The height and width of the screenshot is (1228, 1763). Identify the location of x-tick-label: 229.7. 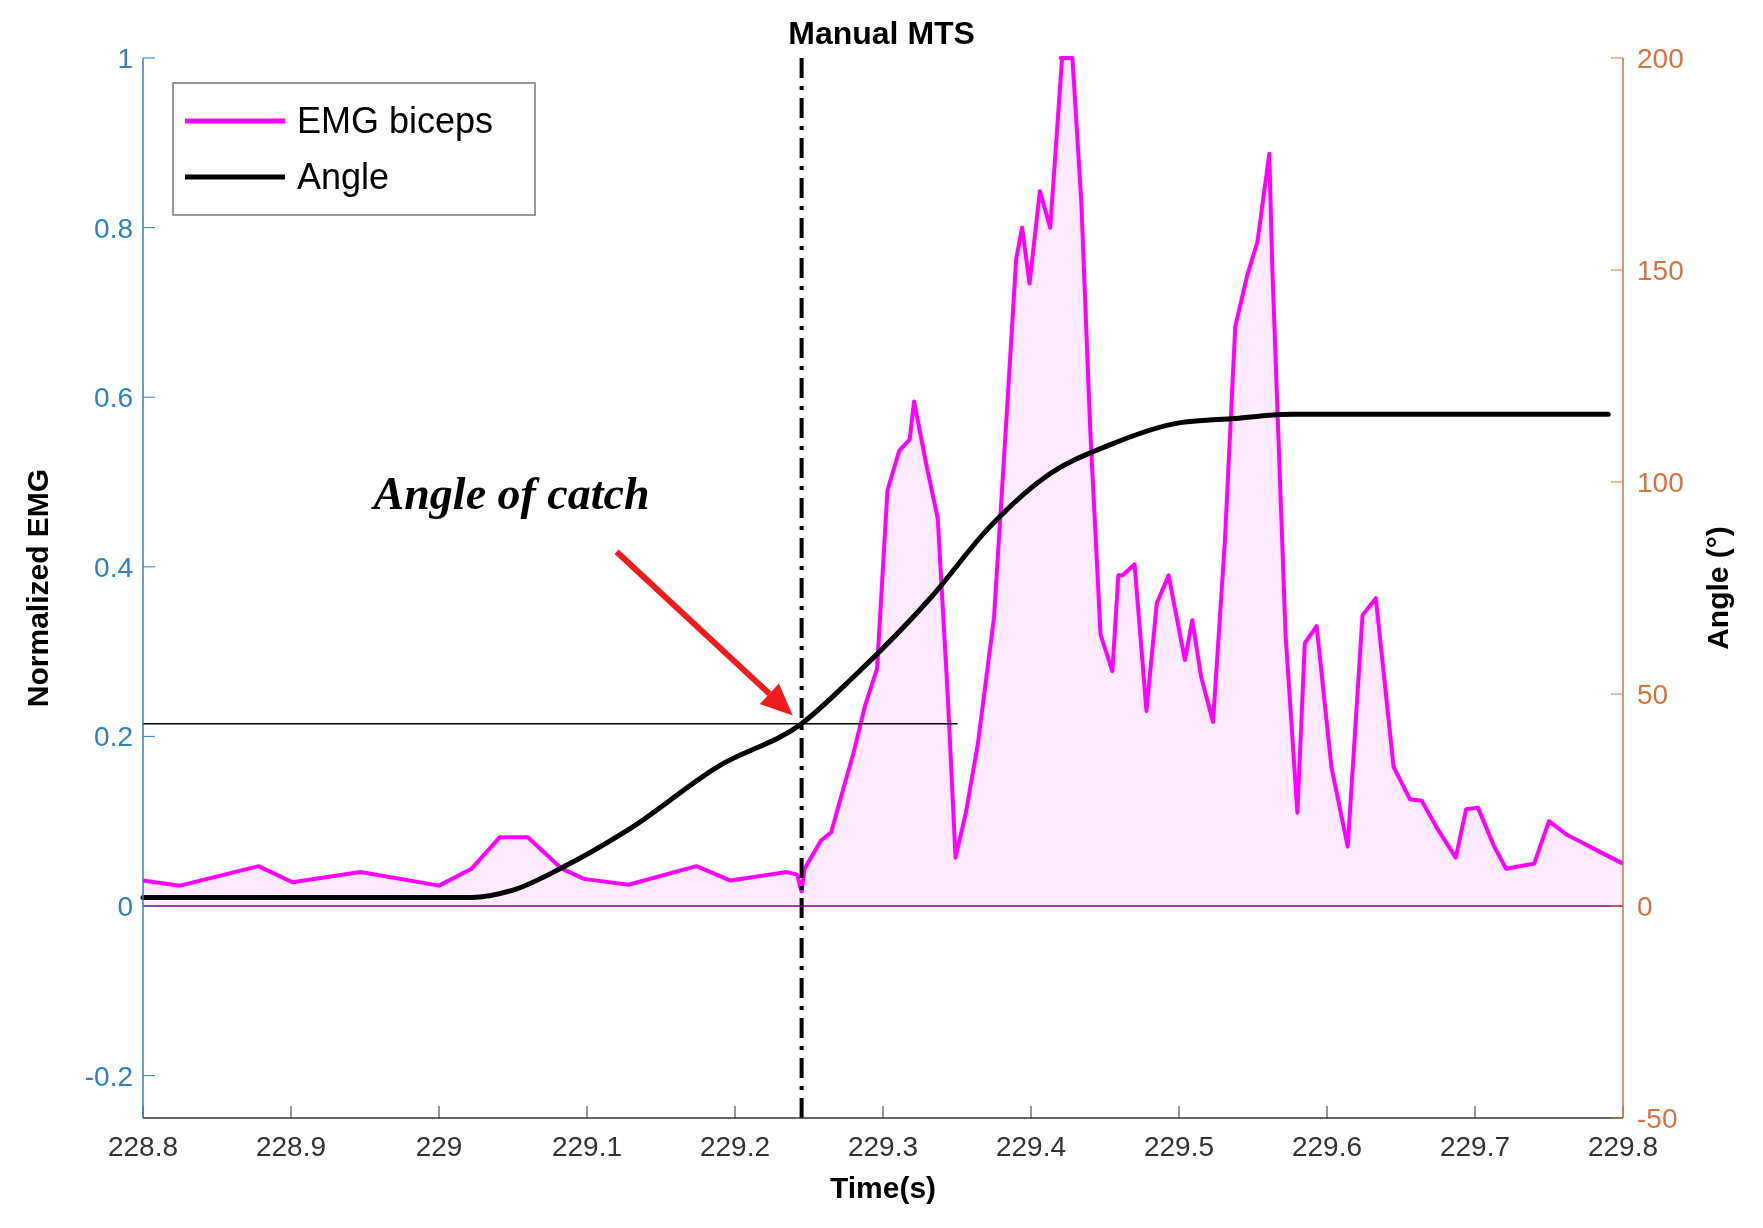
(1475, 1146).